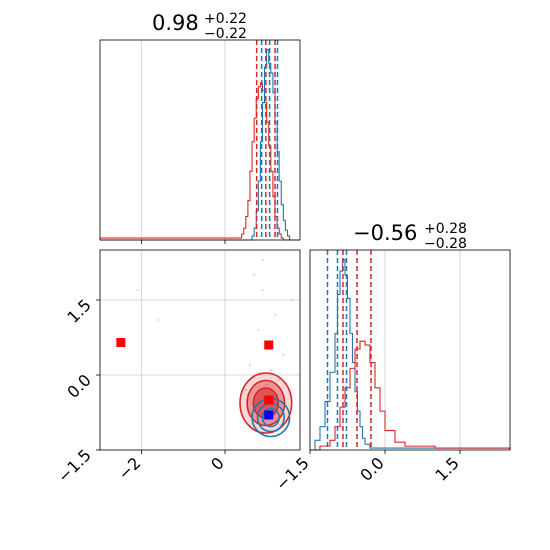  Describe the element at coordinates (200, 350) in the screenshot. I see `scatter-frame` at that location.